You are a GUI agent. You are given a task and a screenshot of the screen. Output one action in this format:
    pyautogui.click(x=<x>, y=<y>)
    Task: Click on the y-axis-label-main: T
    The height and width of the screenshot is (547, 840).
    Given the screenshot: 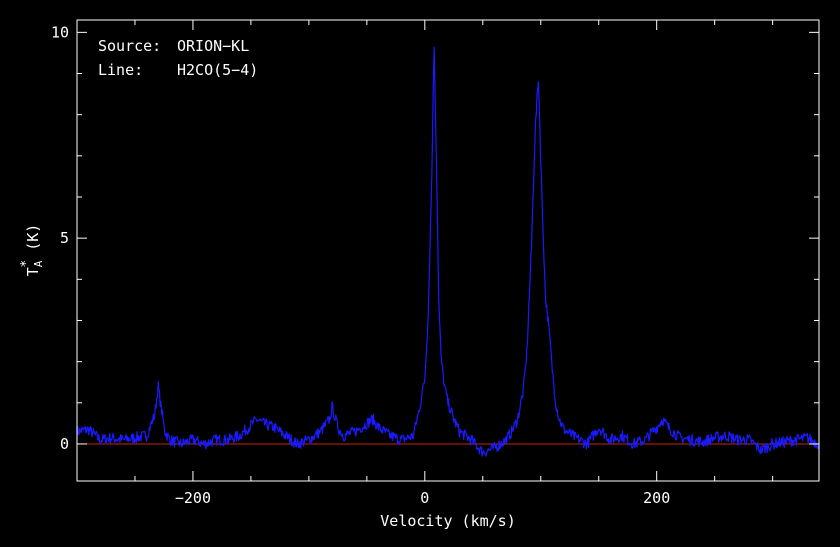 What is the action you would take?
    pyautogui.click(x=33, y=271)
    